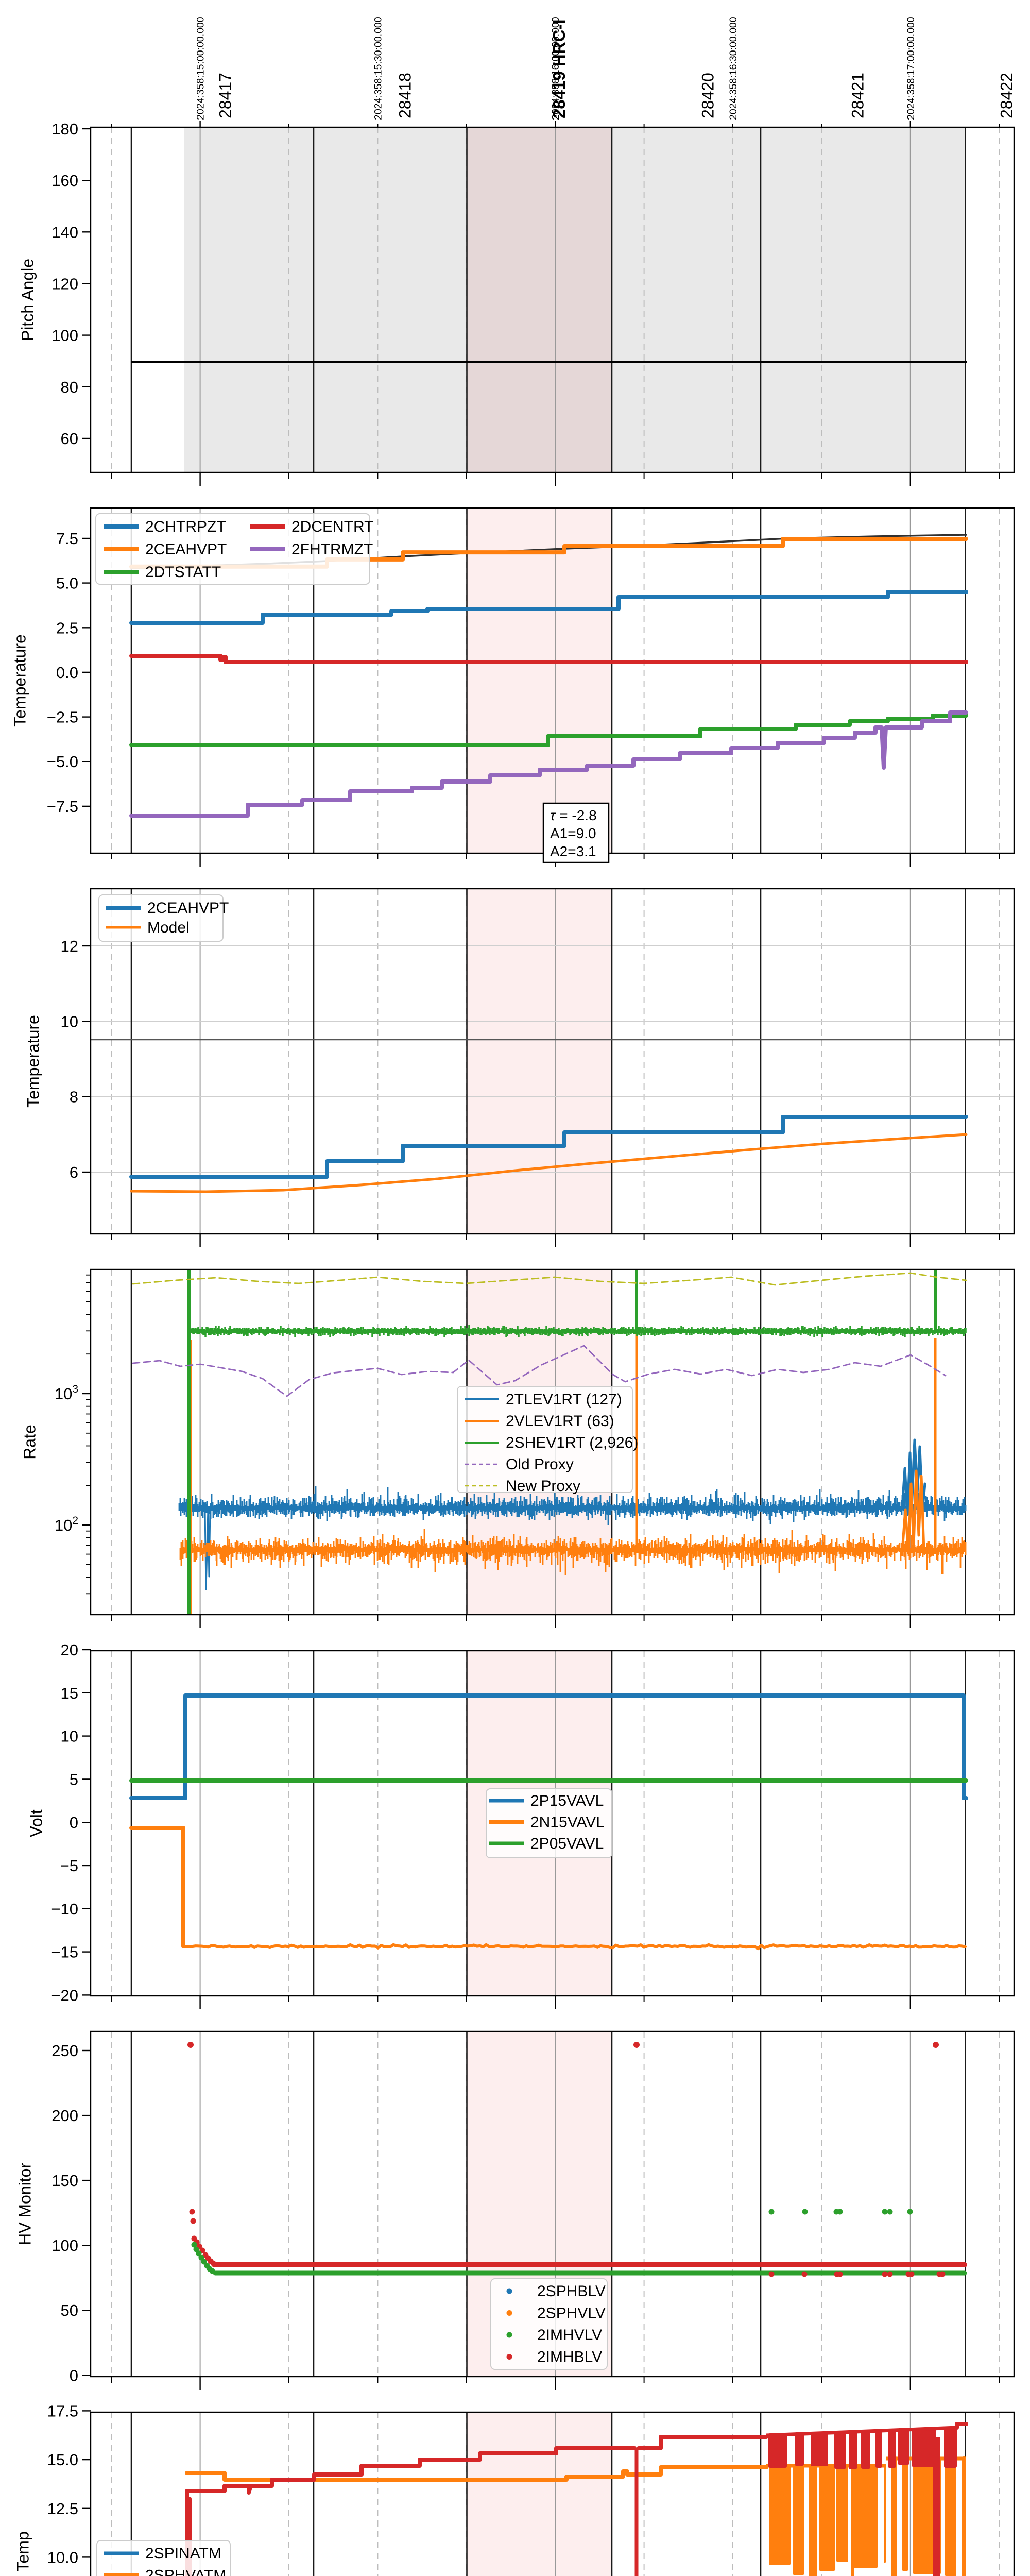 Image resolution: width=1030 pixels, height=2576 pixels. Describe the element at coordinates (560, 1422) in the screenshot. I see `svg-text: 2VLEV1RT (63)` at that location.